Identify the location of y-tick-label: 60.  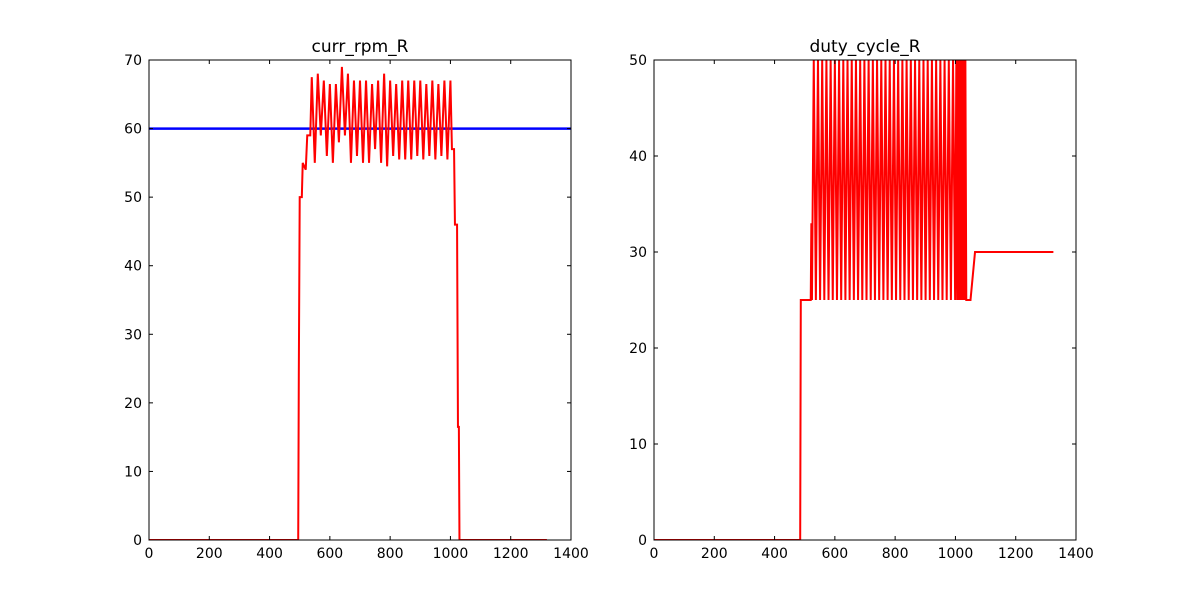
(133, 130).